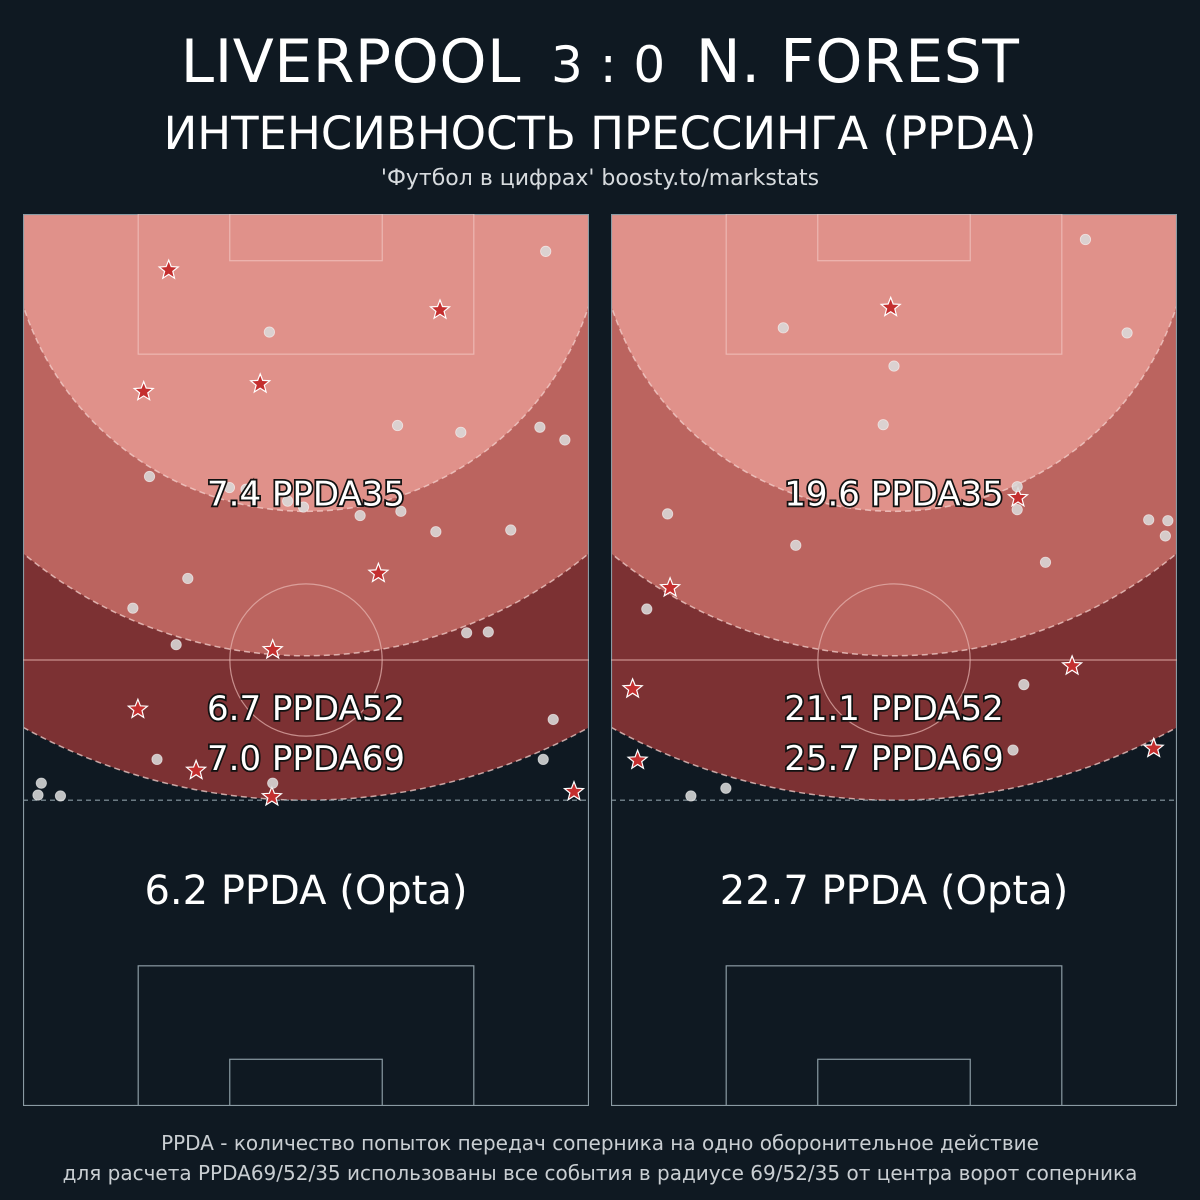  Describe the element at coordinates (306, 494) in the screenshot. I see `ppda35-label: 7.4 PPDA35` at that location.